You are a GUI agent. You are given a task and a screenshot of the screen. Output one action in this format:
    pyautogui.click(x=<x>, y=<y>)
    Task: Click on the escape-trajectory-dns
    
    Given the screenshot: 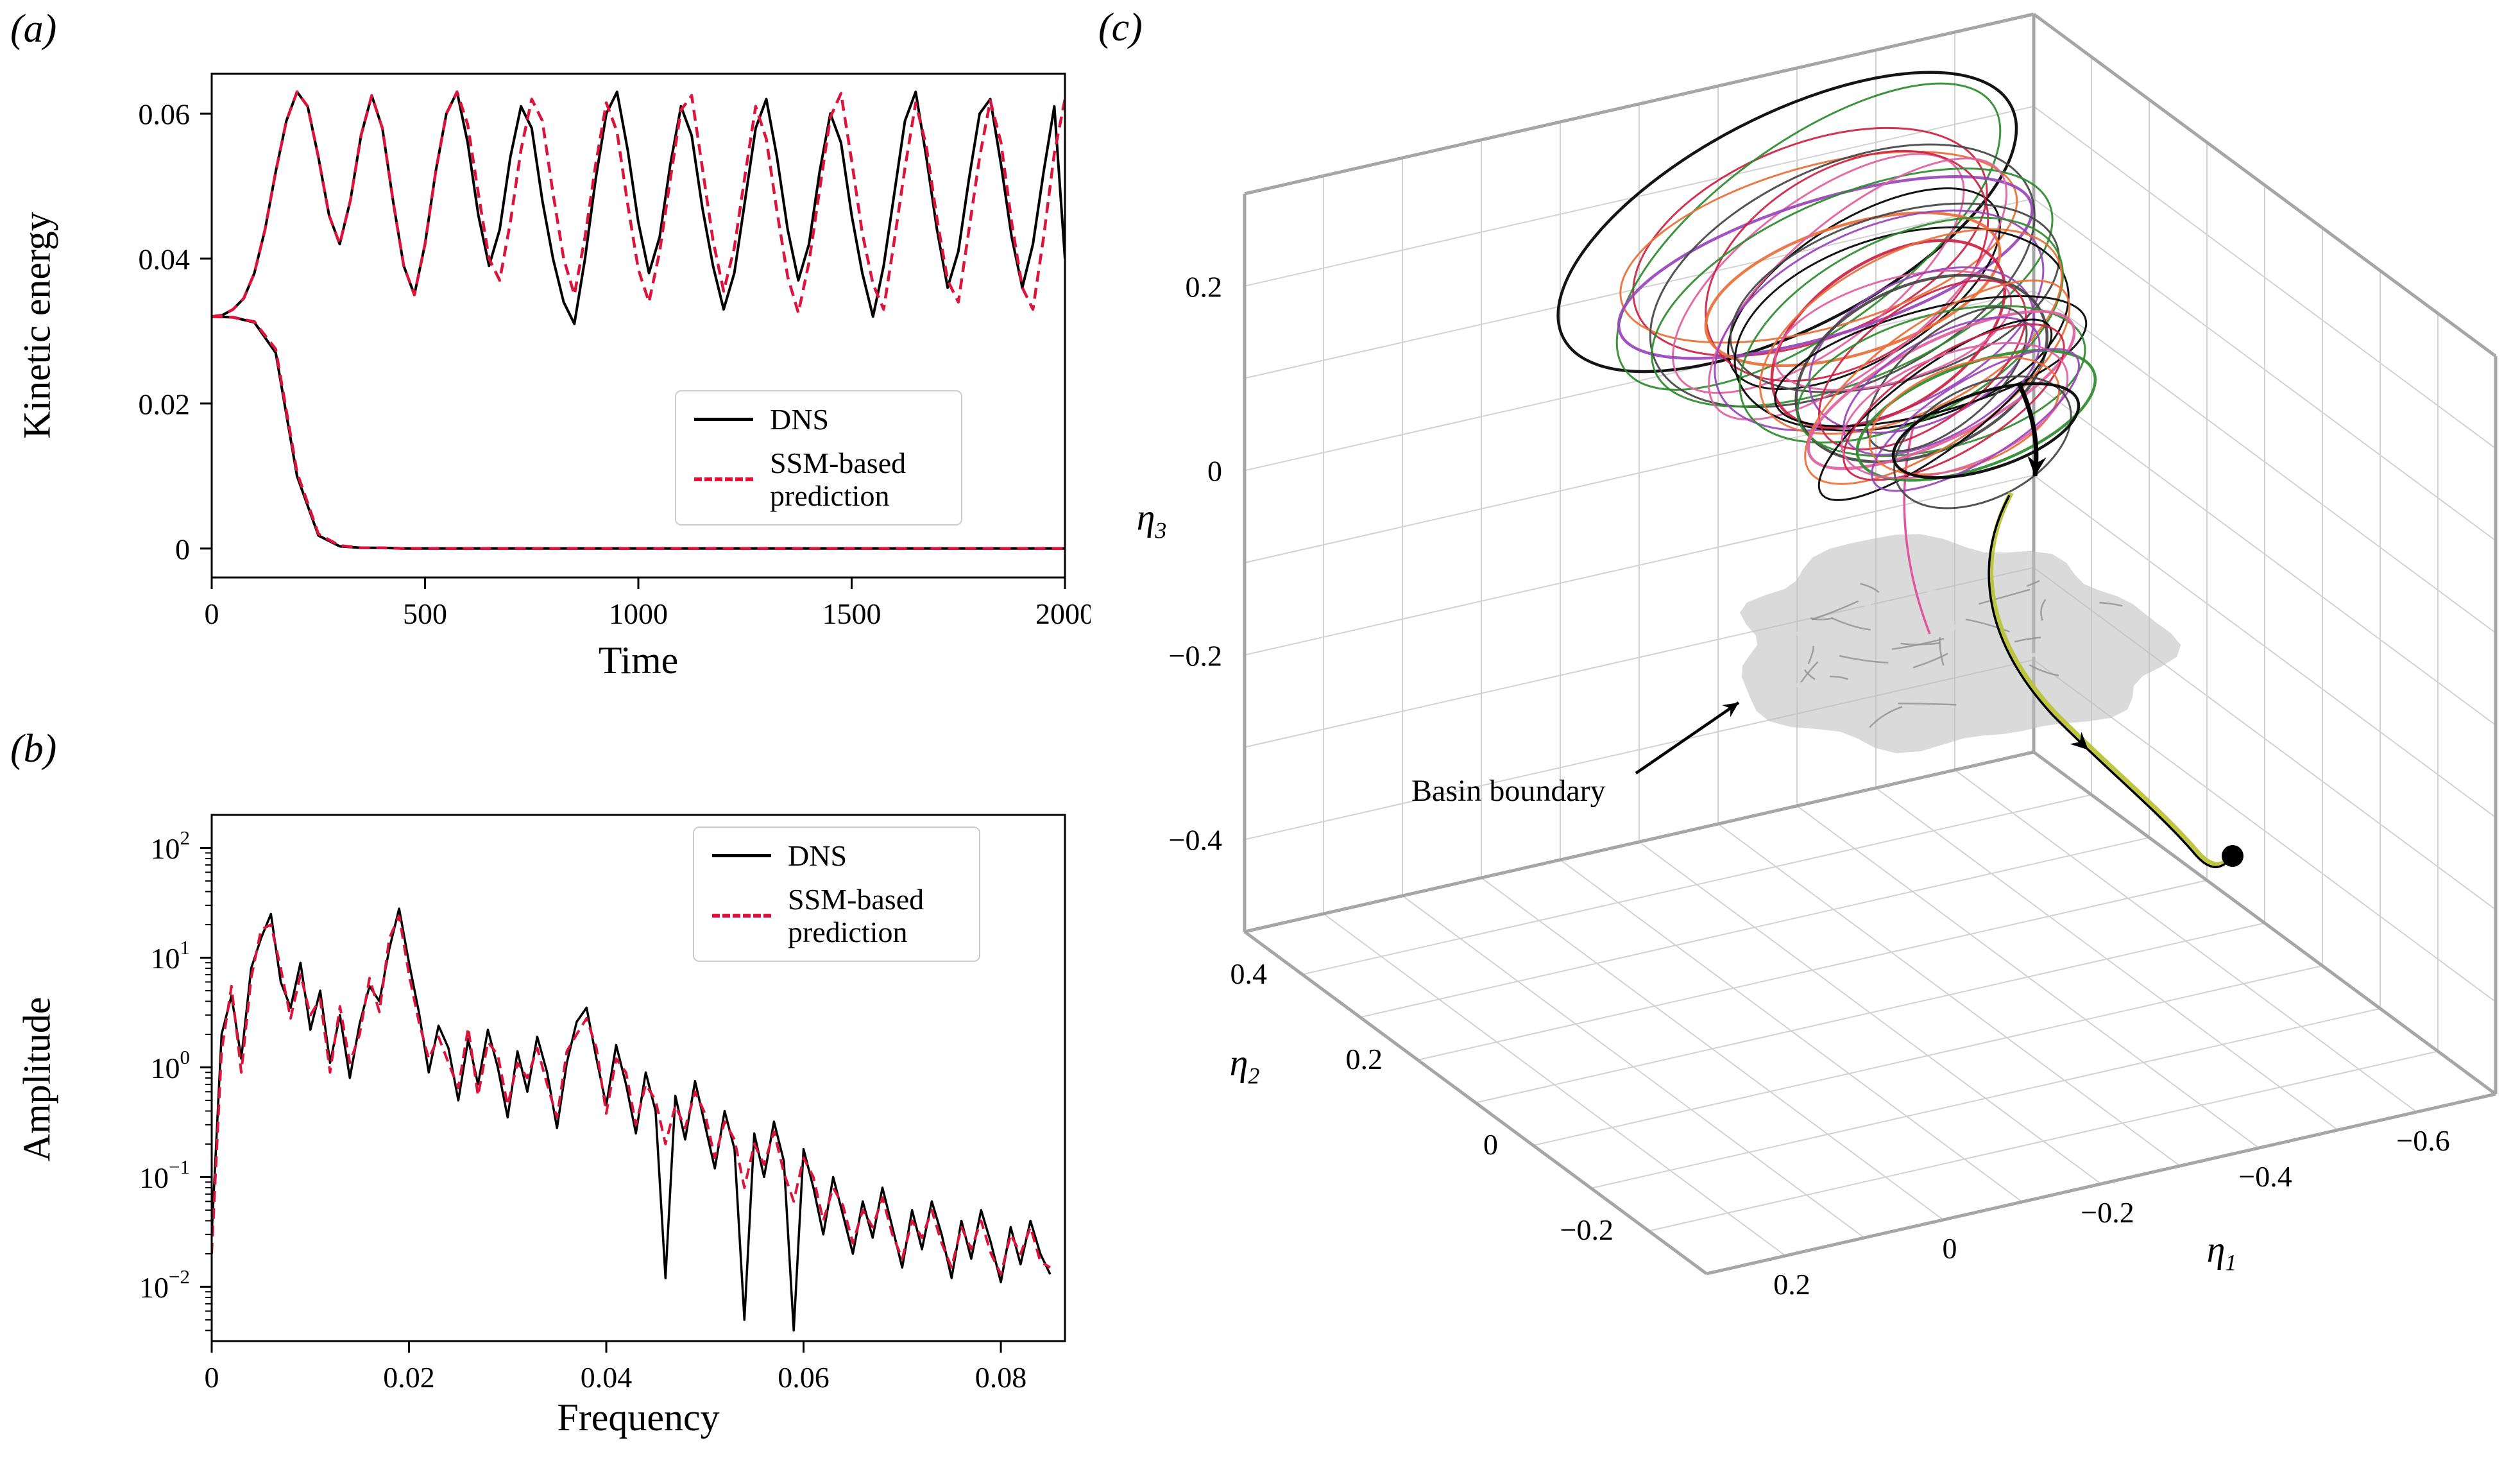 What is the action you would take?
    pyautogui.click(x=2110, y=682)
    